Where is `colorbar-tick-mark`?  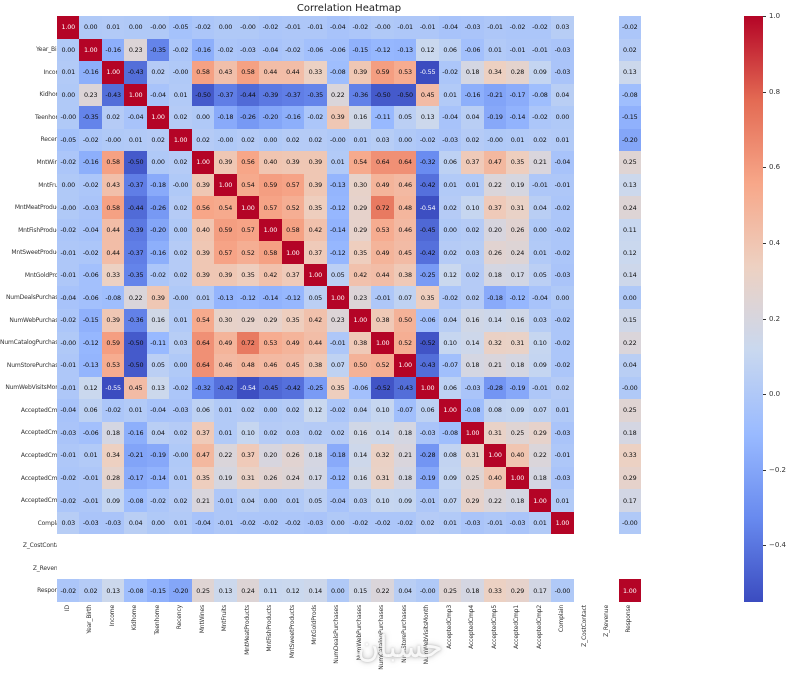 colorbar-tick-mark is located at coordinates (764, 546).